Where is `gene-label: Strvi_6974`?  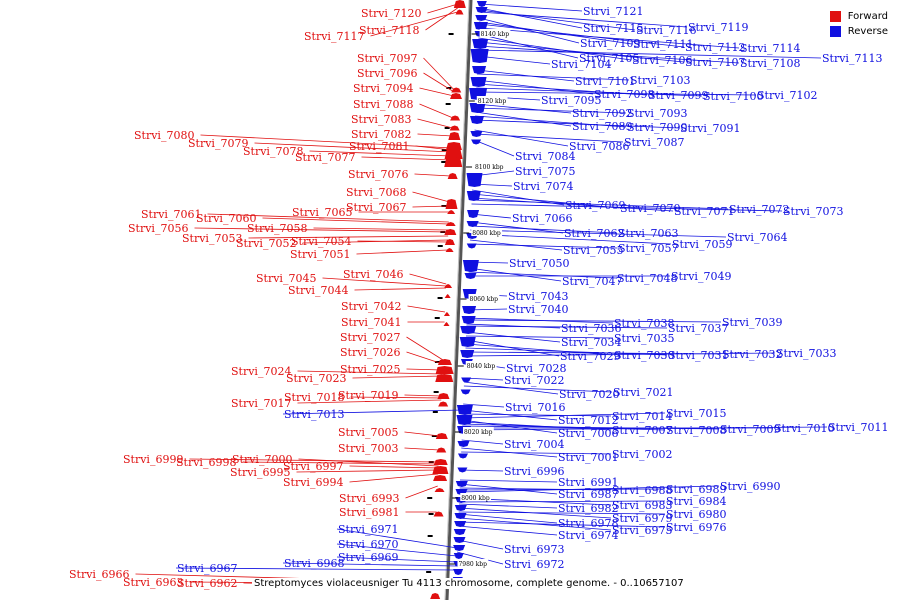 gene-label: Strvi_6974 is located at coordinates (588, 535).